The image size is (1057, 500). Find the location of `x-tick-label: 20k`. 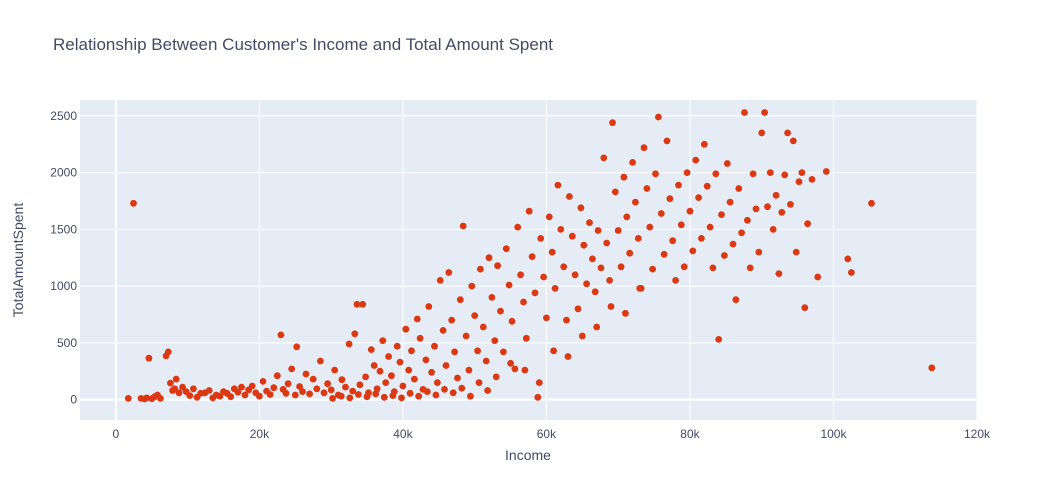

x-tick-label: 20k is located at coordinates (260, 434).